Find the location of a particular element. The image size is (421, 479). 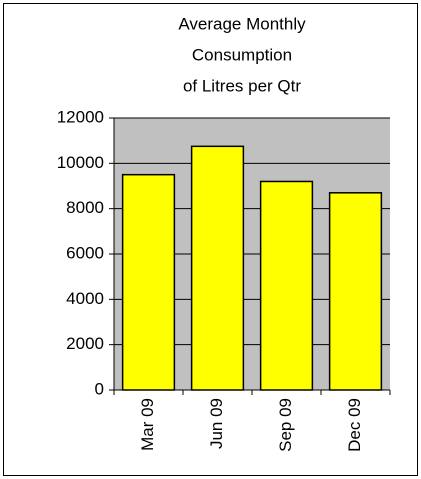

title-line: Average Monthly is located at coordinates (242, 23).